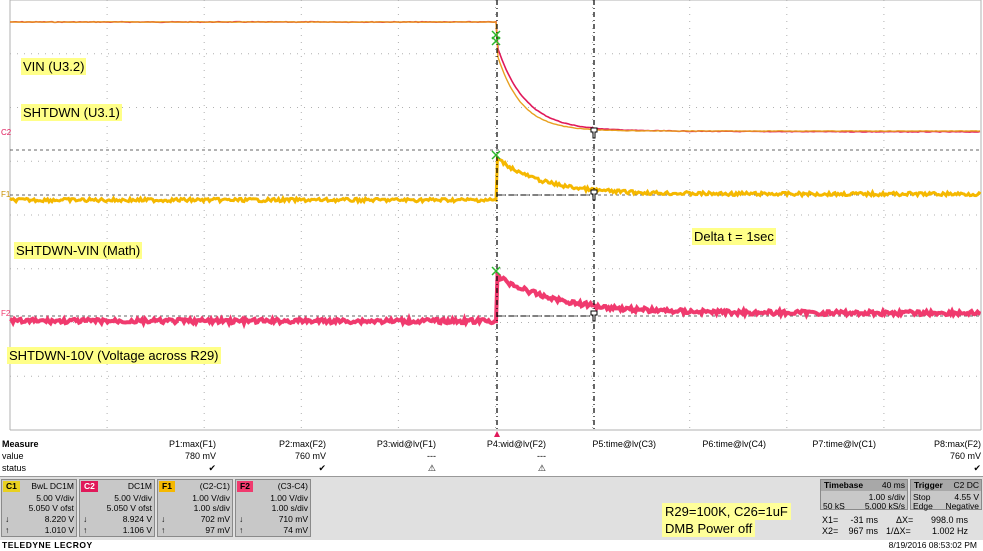  I want to click on marker-c2: C2, so click(6, 132).